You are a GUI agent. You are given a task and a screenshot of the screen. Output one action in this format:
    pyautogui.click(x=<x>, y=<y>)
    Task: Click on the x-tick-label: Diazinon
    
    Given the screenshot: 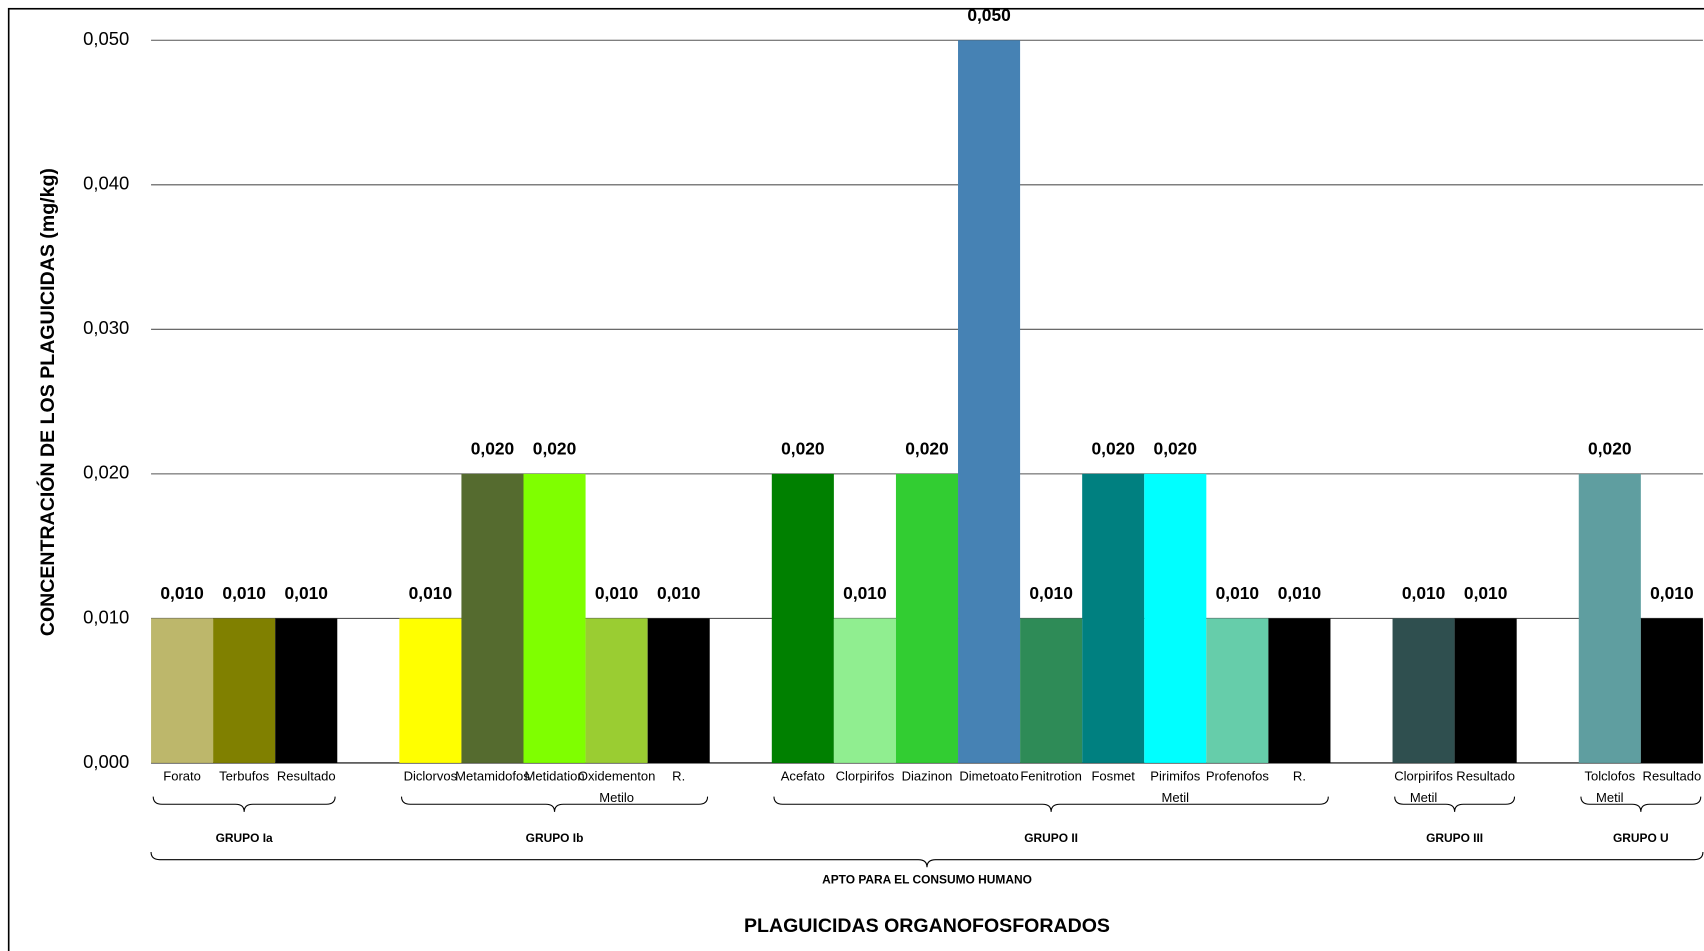 What is the action you would take?
    pyautogui.click(x=927, y=776)
    